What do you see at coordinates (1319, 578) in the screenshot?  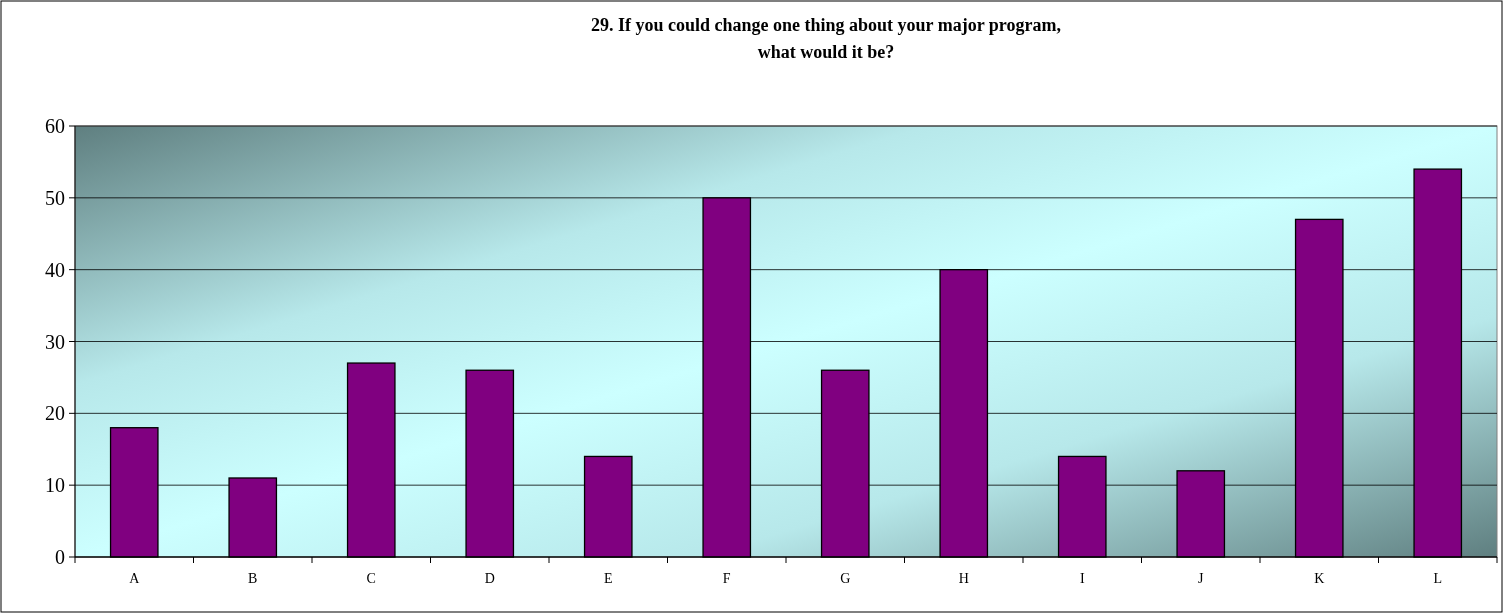 I see `x-tick-label: K` at bounding box center [1319, 578].